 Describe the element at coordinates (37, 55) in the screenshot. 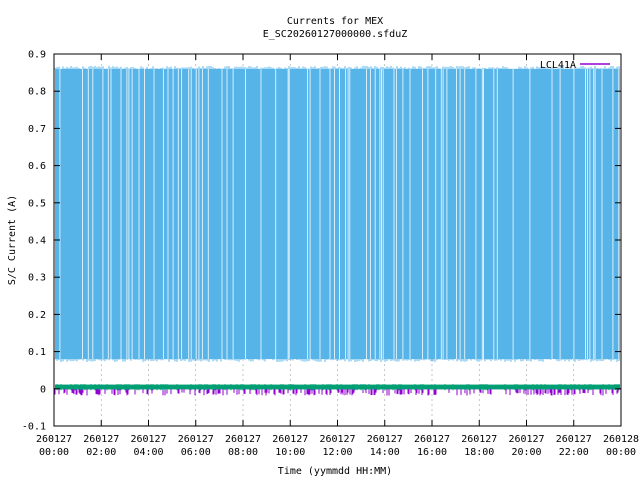

I see `y-tick-label: 0.9` at that location.